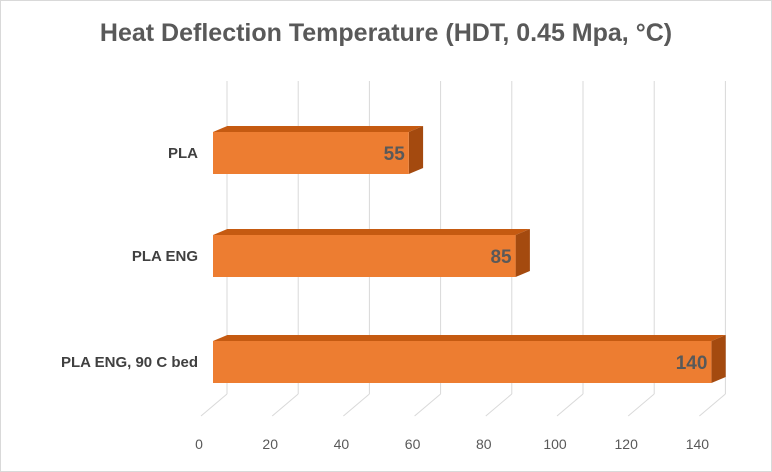  What do you see at coordinates (199, 444) in the screenshot?
I see `x-tick-label: 0` at bounding box center [199, 444].